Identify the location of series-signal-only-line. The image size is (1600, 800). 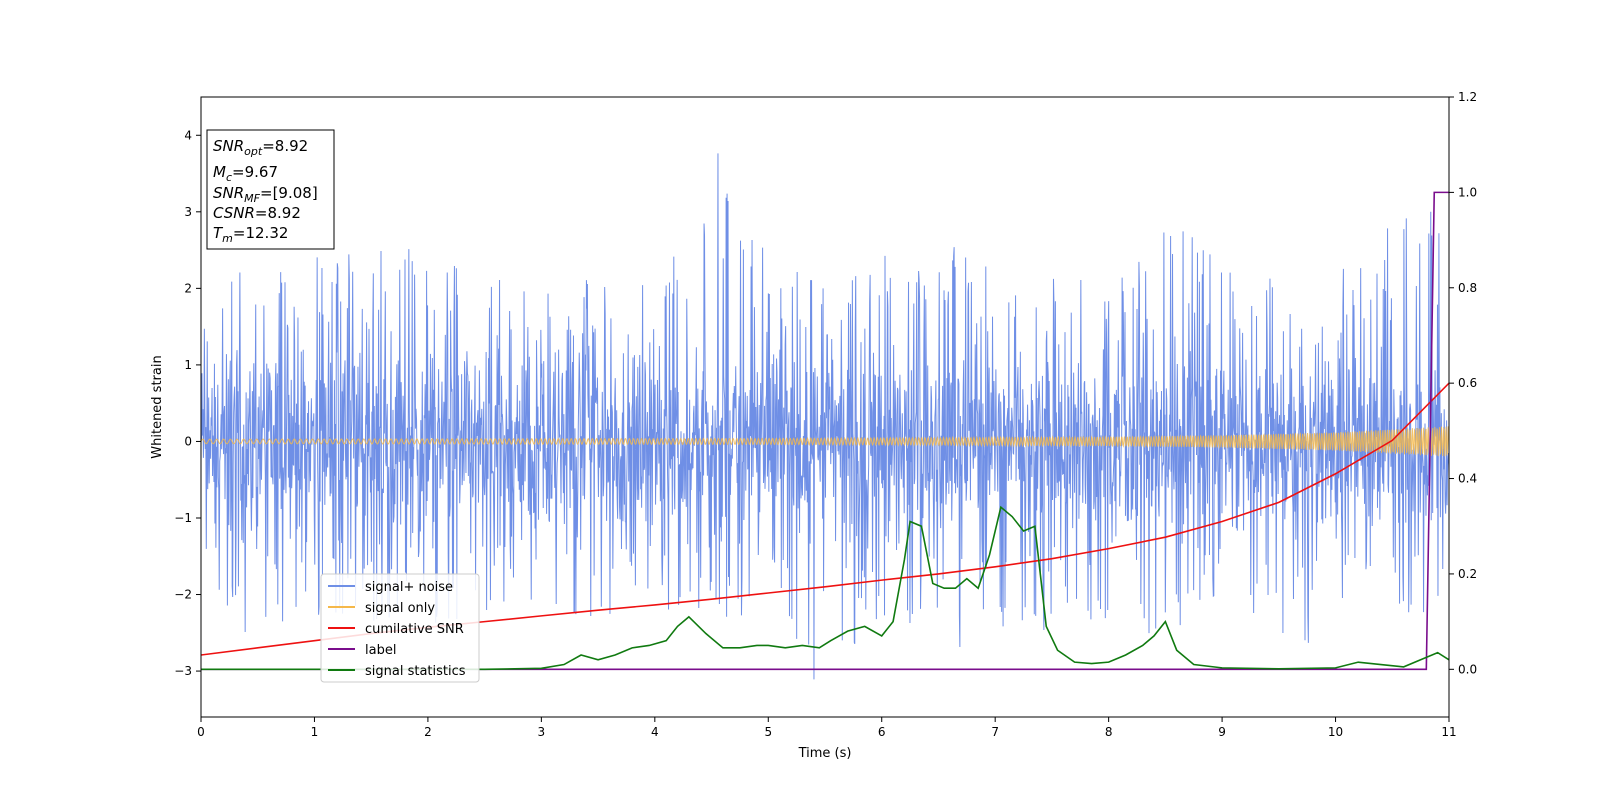
(825, 441).